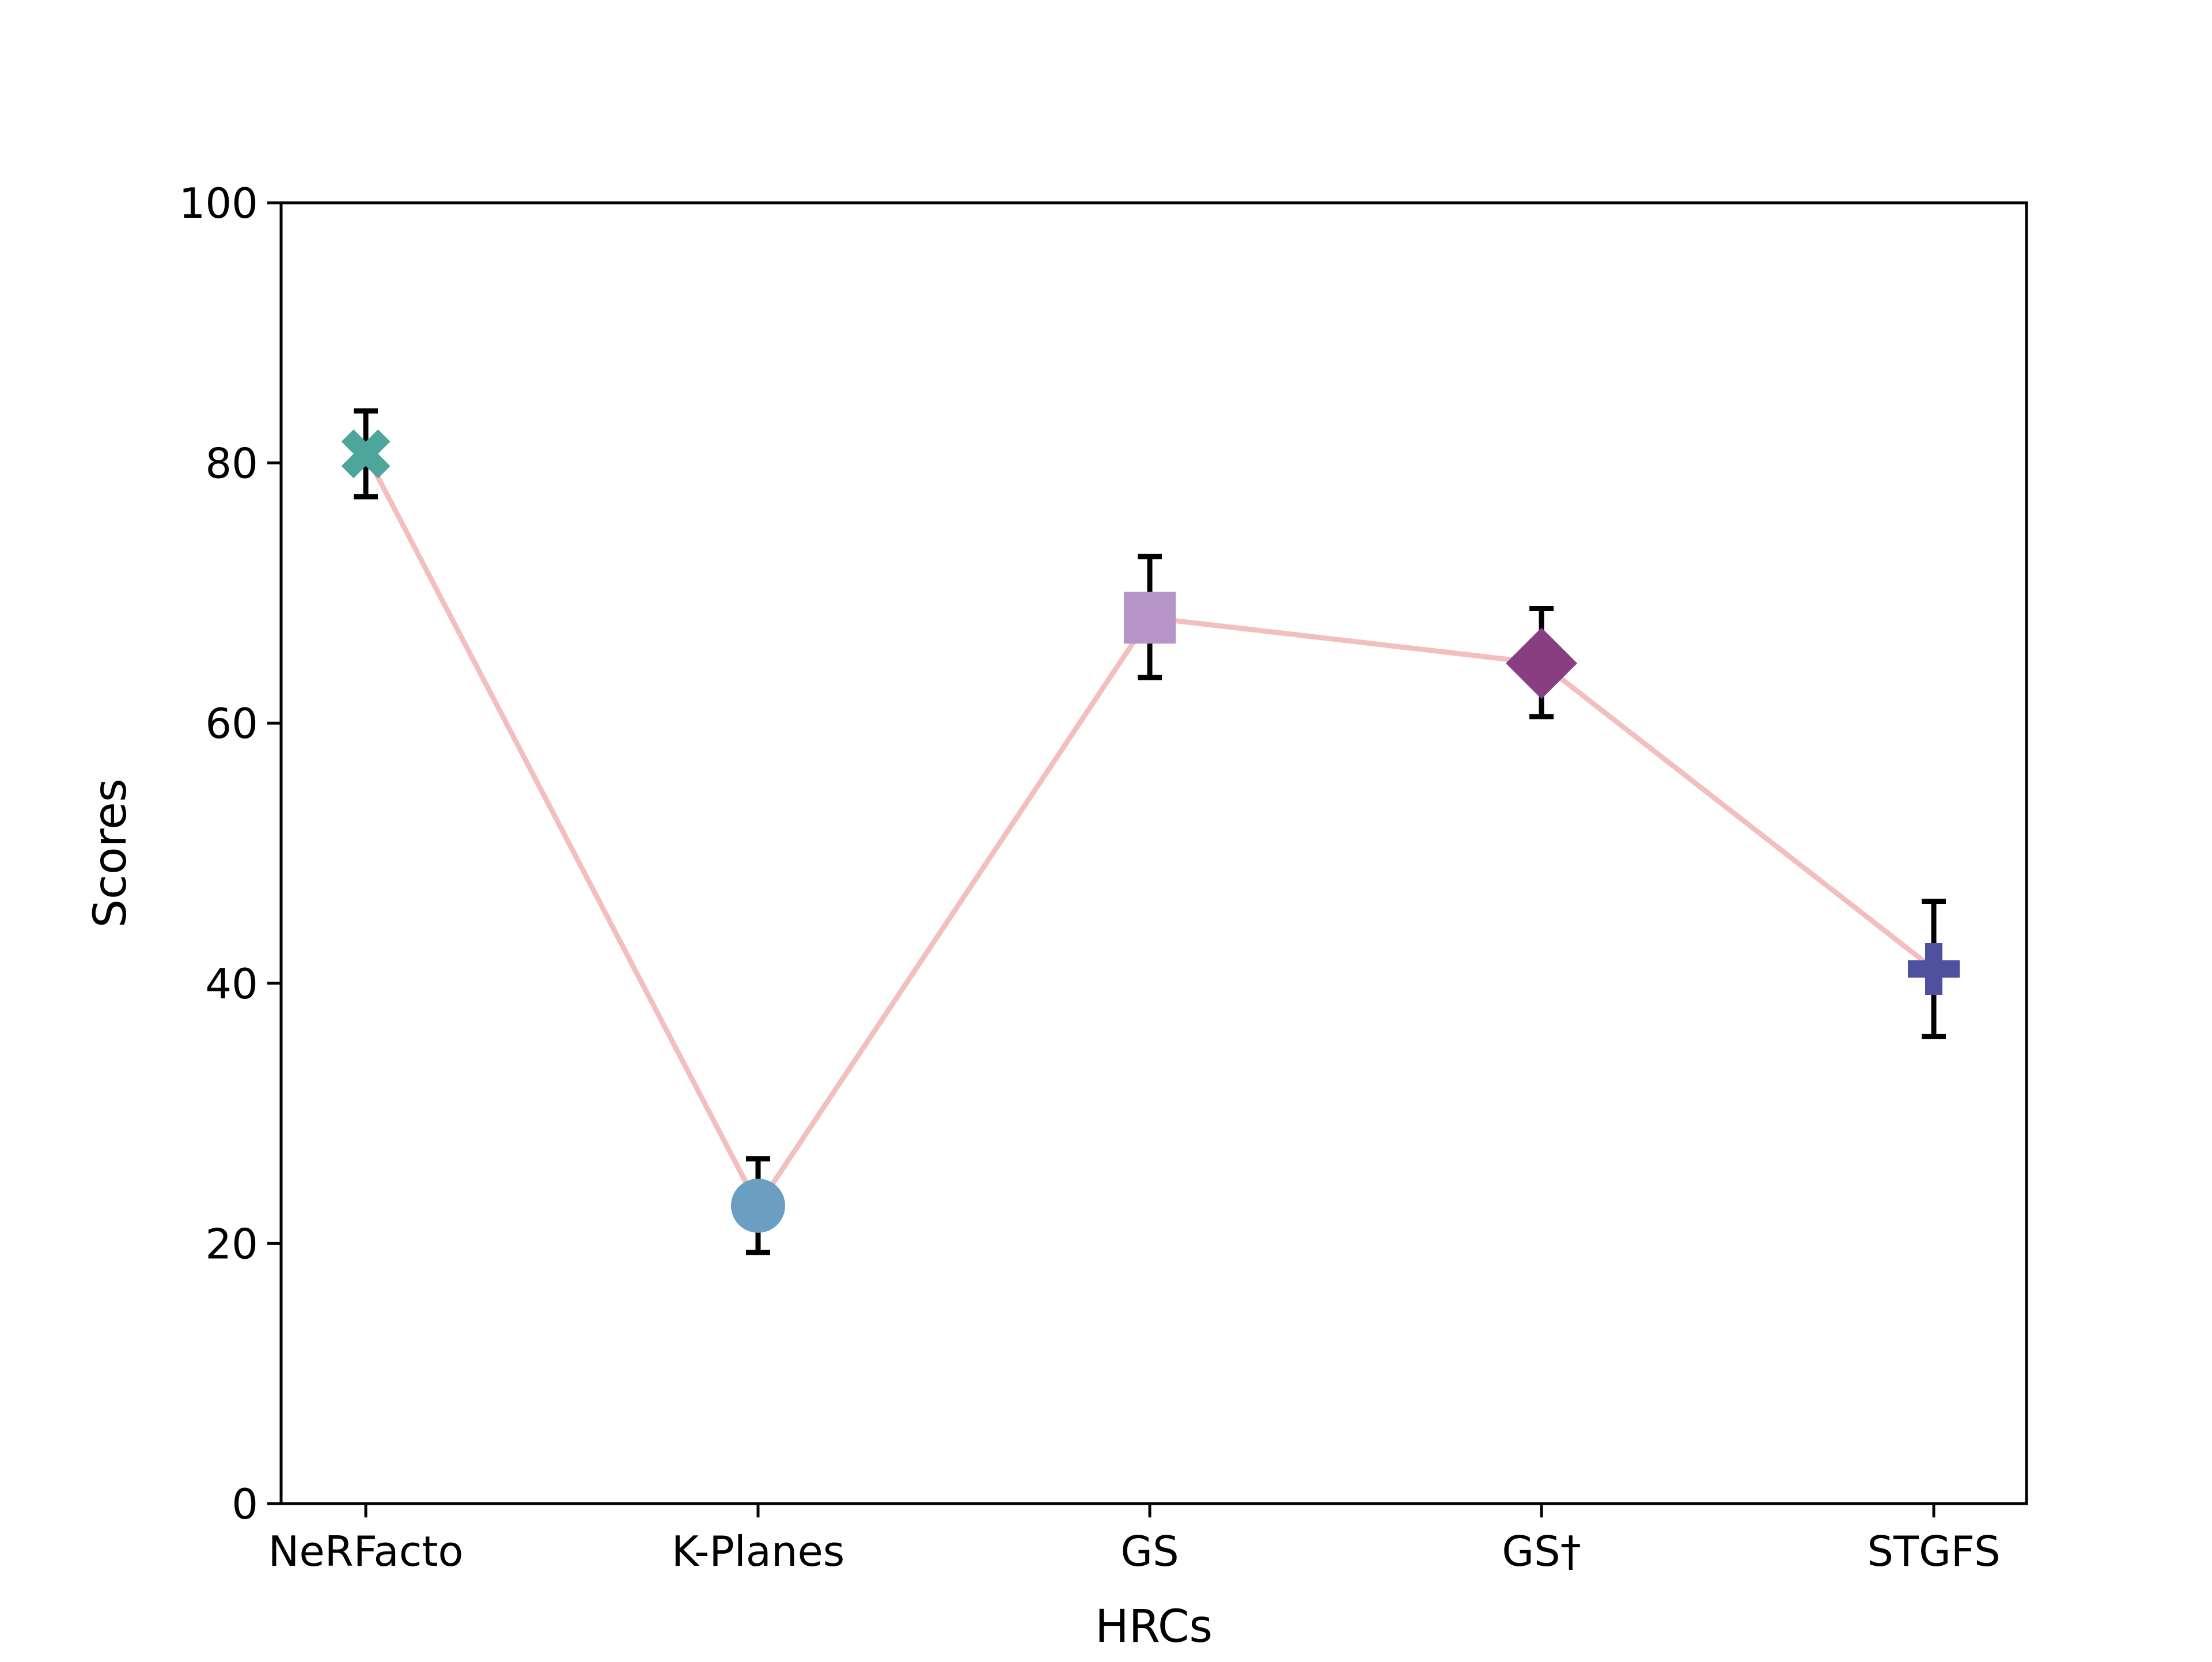 The image size is (2212, 1662). What do you see at coordinates (1149, 1552) in the screenshot?
I see `x-tick-label: GS` at bounding box center [1149, 1552].